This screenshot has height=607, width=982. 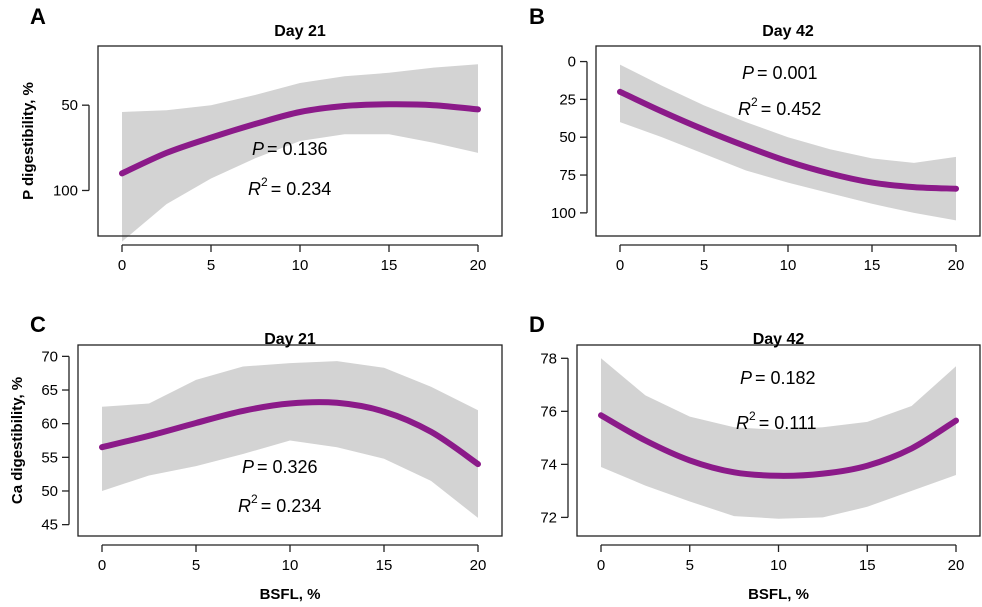 I want to click on y-tick-label: 25, so click(x=567, y=99).